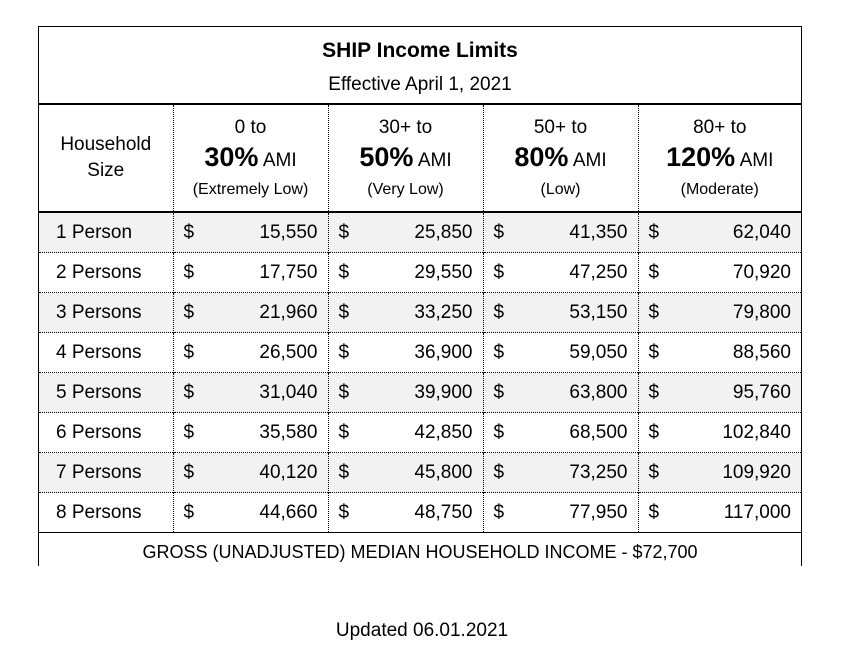 Image resolution: width=844 pixels, height=645 pixels. What do you see at coordinates (598, 432) in the screenshot?
I see `income-limit-value: 68,500` at bounding box center [598, 432].